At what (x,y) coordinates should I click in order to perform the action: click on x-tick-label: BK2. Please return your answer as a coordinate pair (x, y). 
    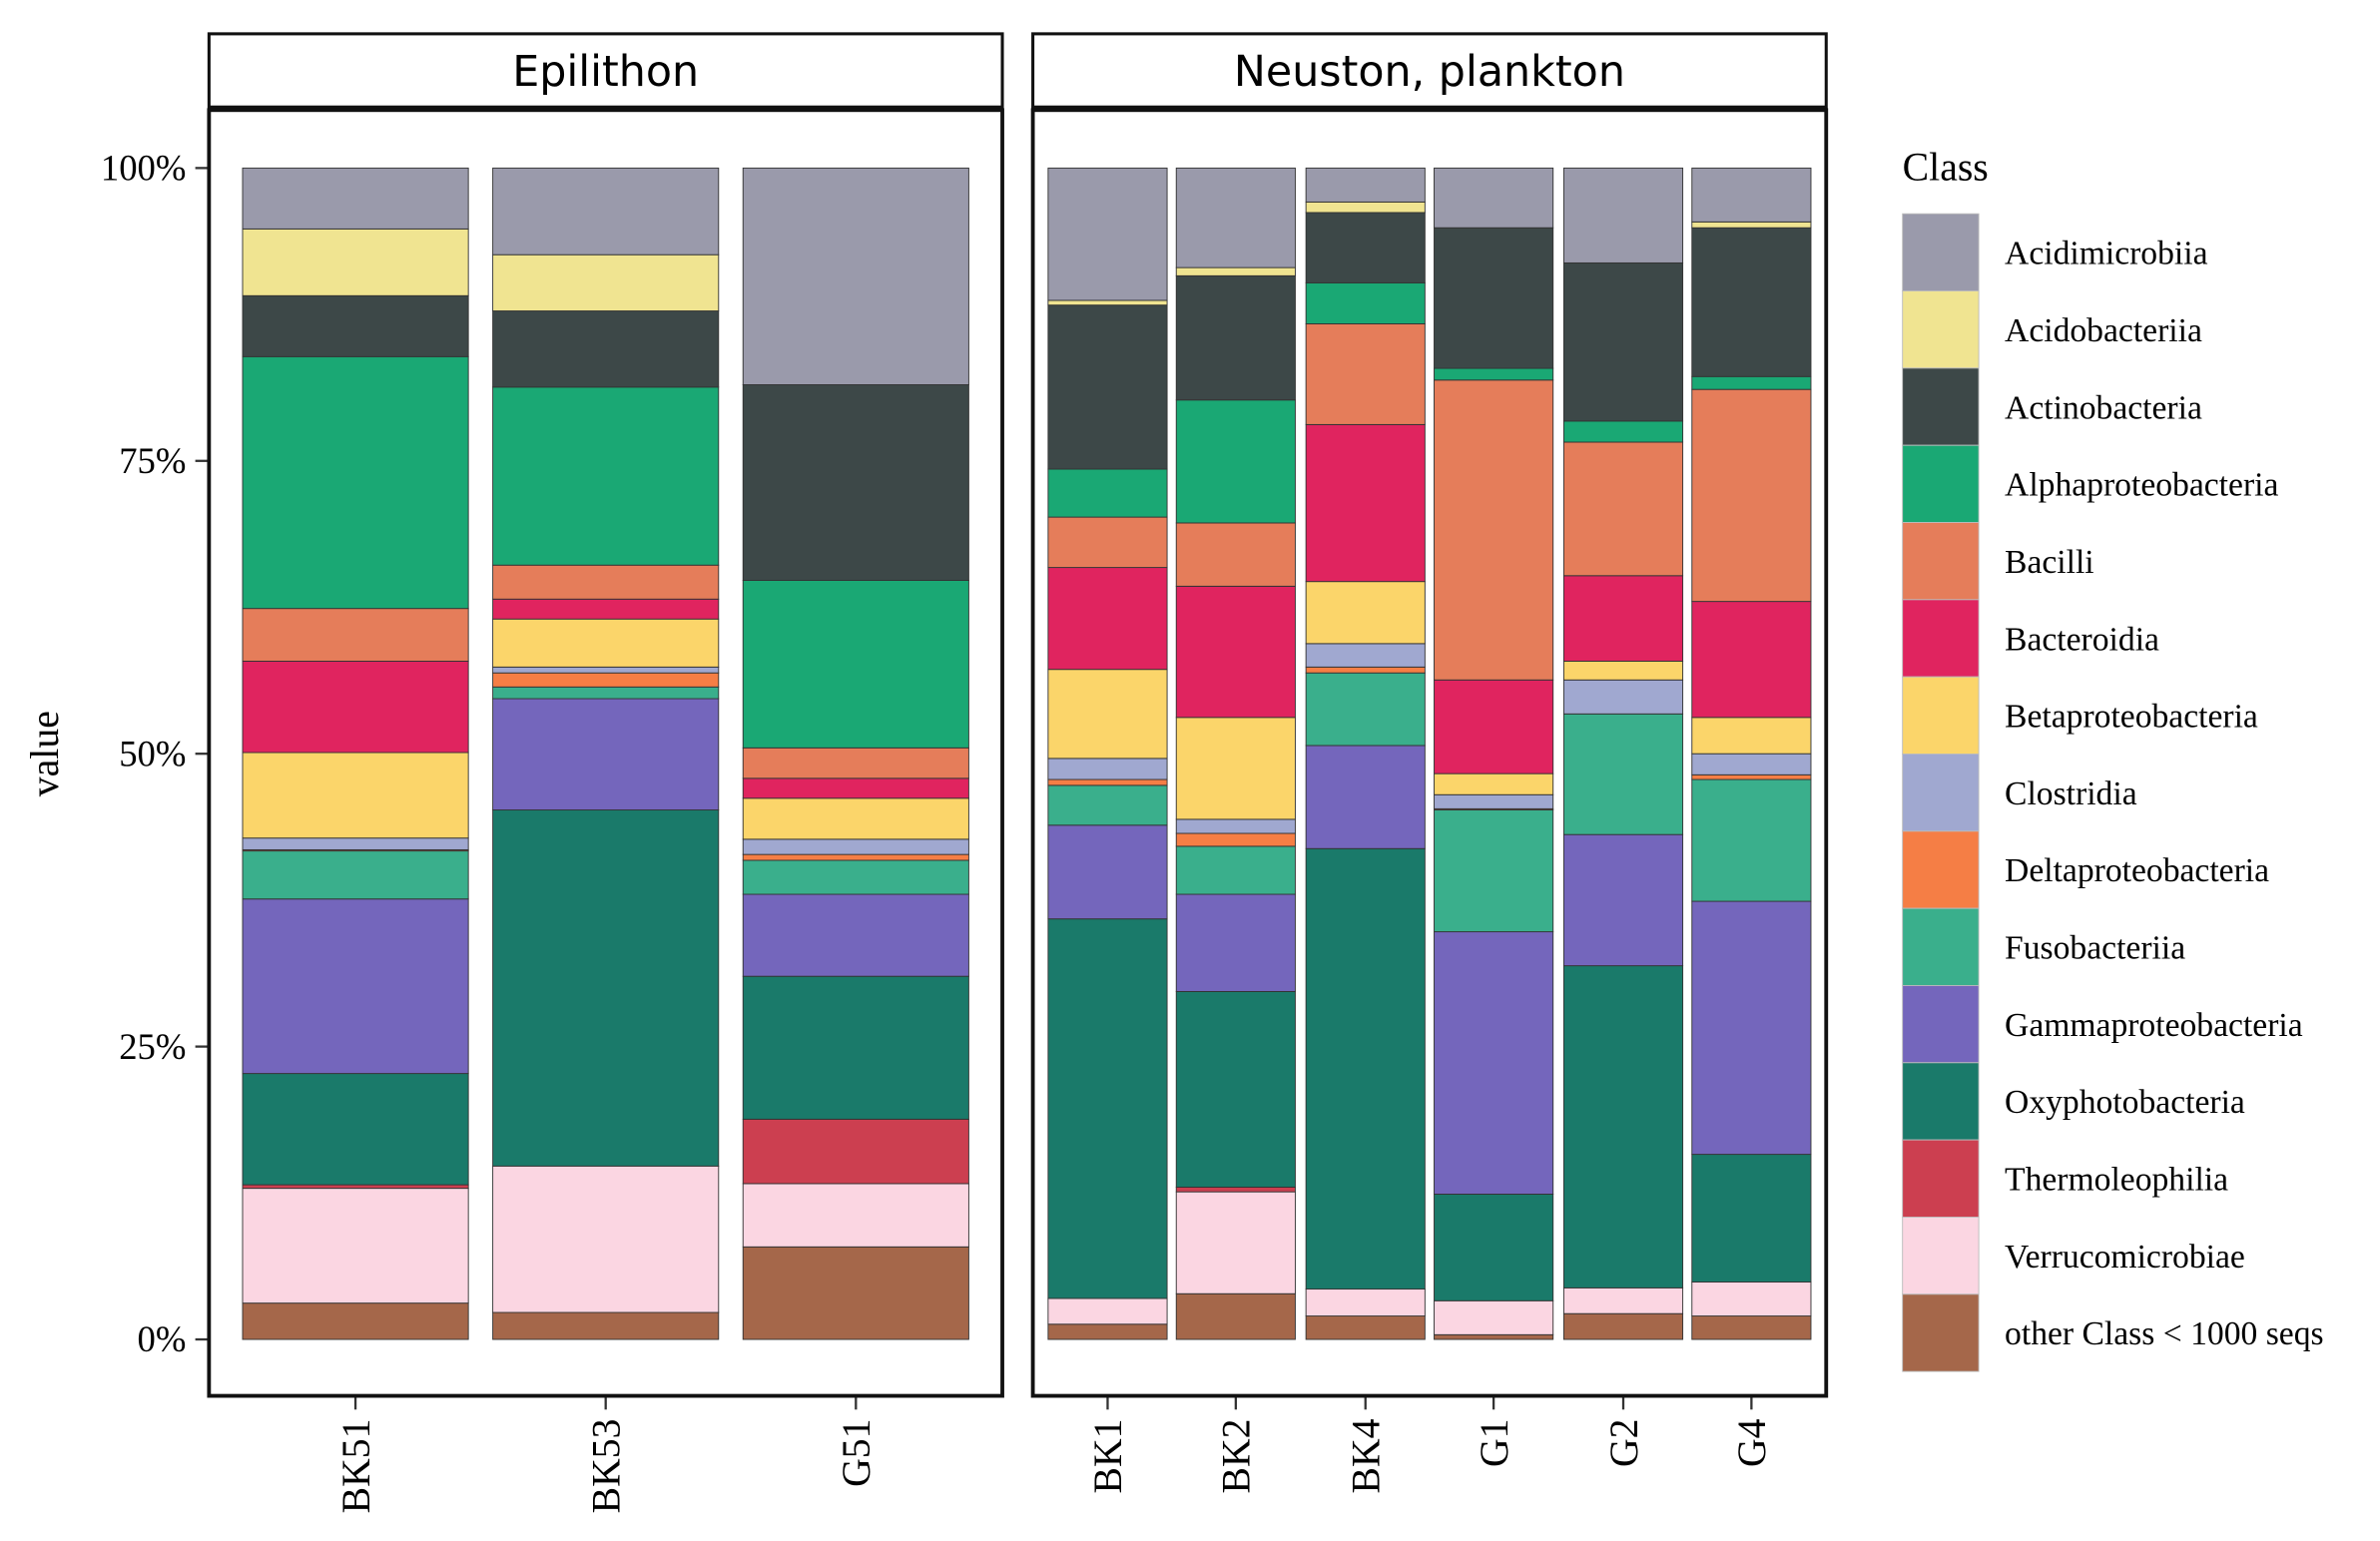
    Looking at the image, I should click on (1237, 1455).